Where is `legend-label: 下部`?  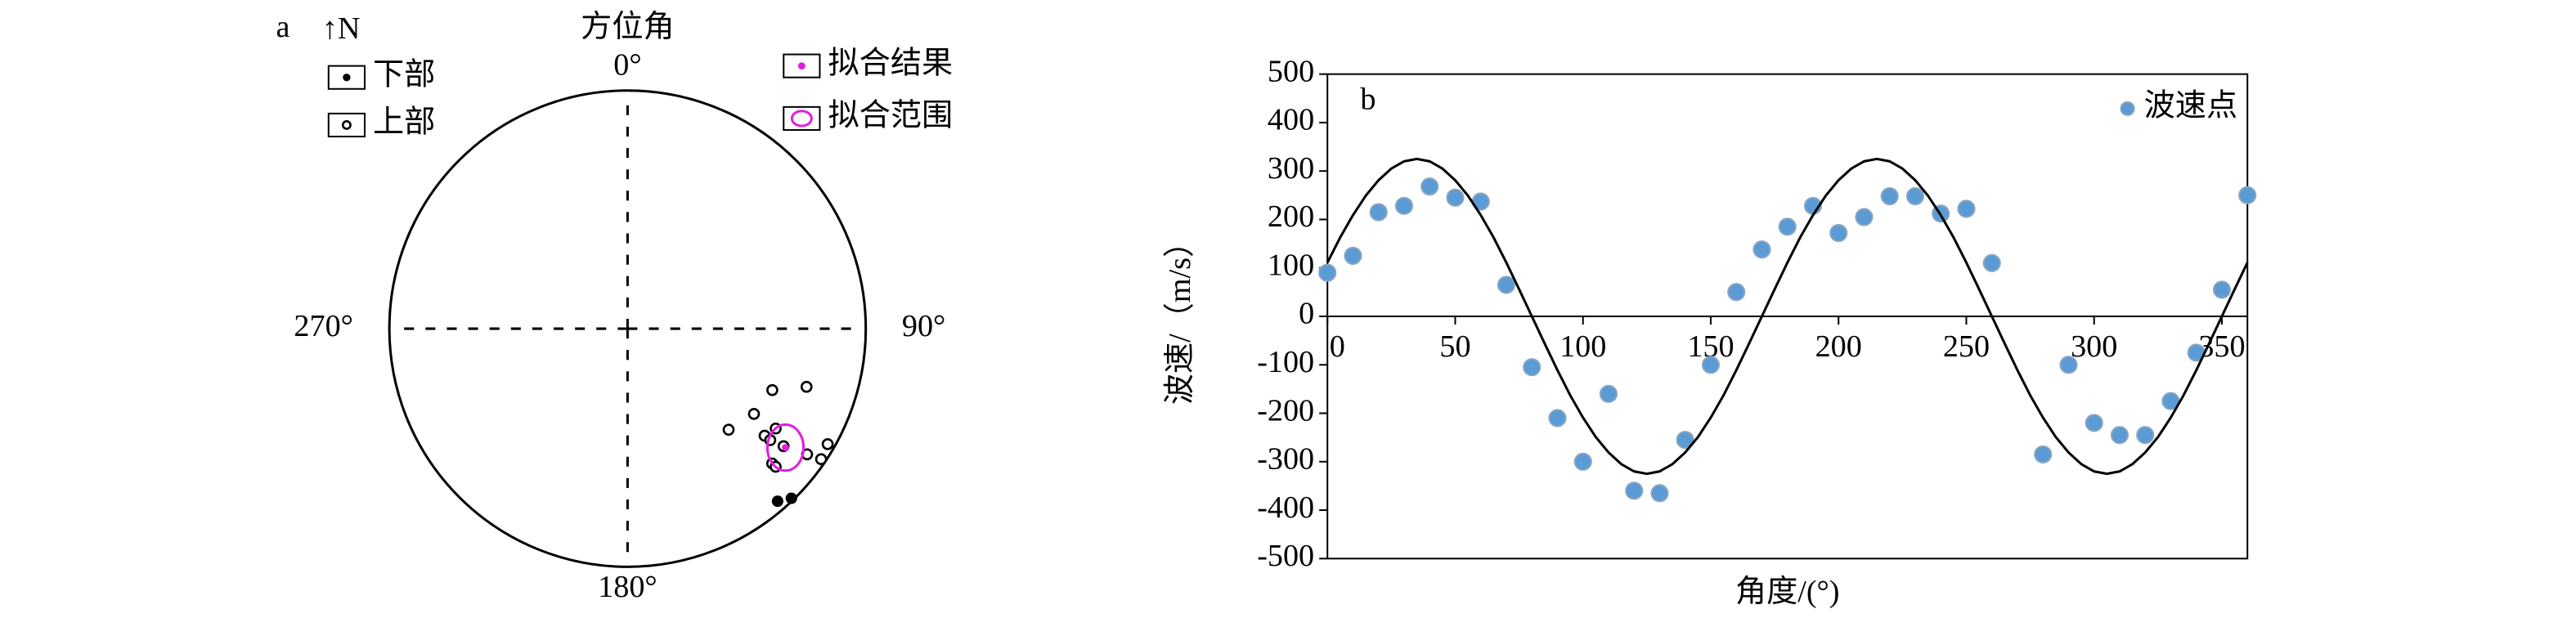
legend-label: 下部 is located at coordinates (404, 74).